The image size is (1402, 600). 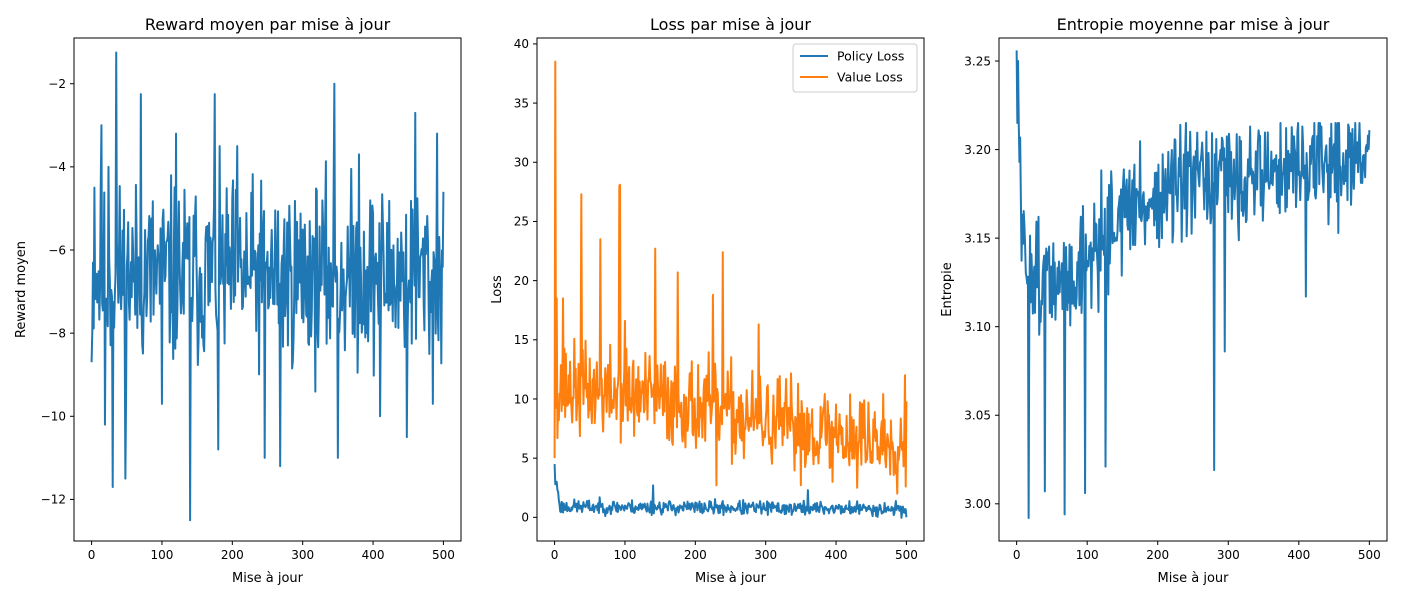 I want to click on loss-y-tick-label: 25, so click(x=521, y=222).